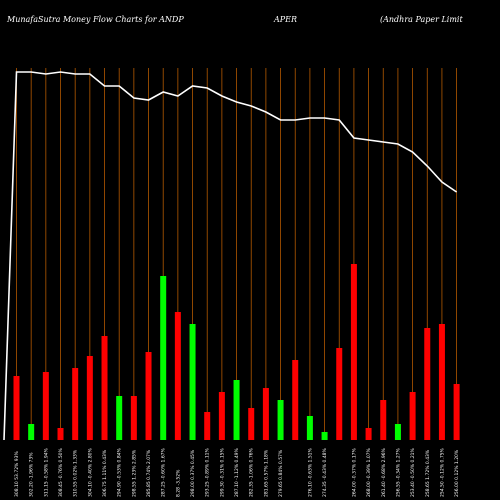 Image resolution: width=500 pixels, height=500 pixels. I want to click on x-tick-label: 256.55 -0.34% 1.27%, so click(398, 472).